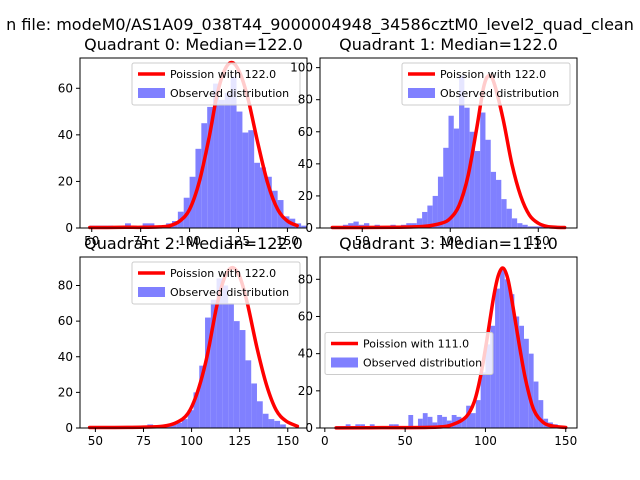 Image resolution: width=640 pixels, height=480 pixels. I want to click on y-tick-label: 40, so click(65, 357).